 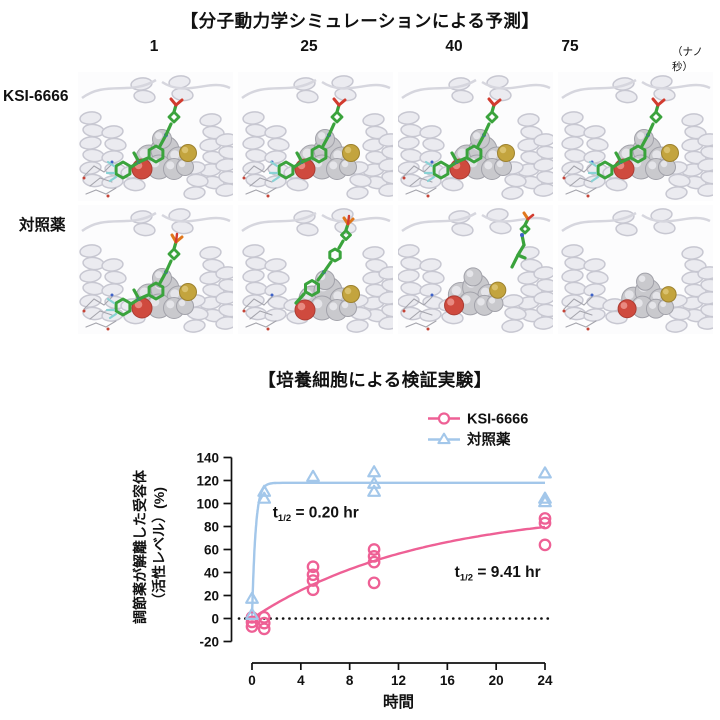 What do you see at coordinates (454, 46) in the screenshot?
I see `time-label-40ns: 40` at bounding box center [454, 46].